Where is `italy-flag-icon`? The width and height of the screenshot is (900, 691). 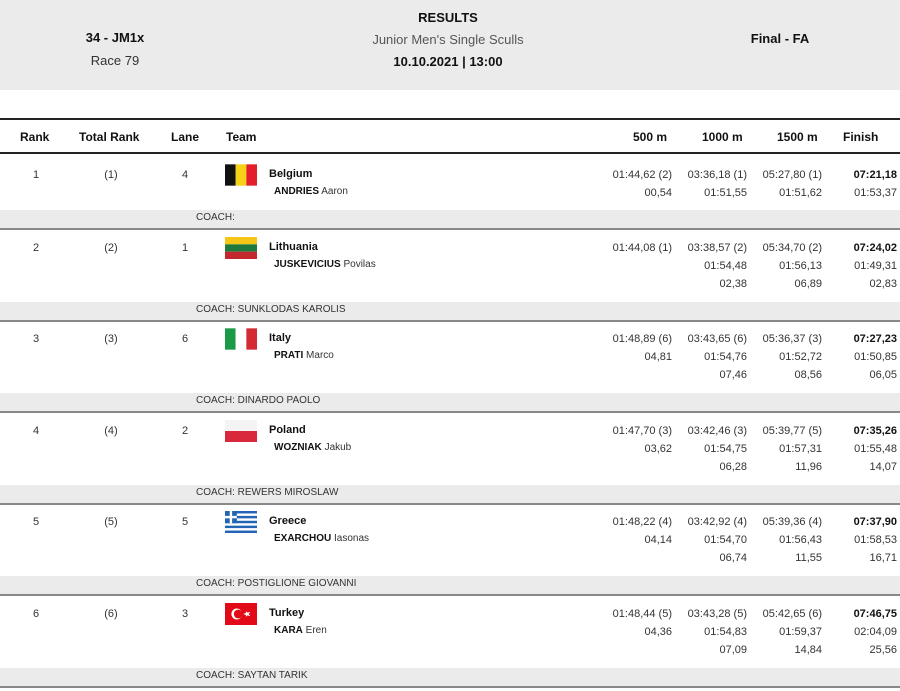 italy-flag-icon is located at coordinates (241, 339).